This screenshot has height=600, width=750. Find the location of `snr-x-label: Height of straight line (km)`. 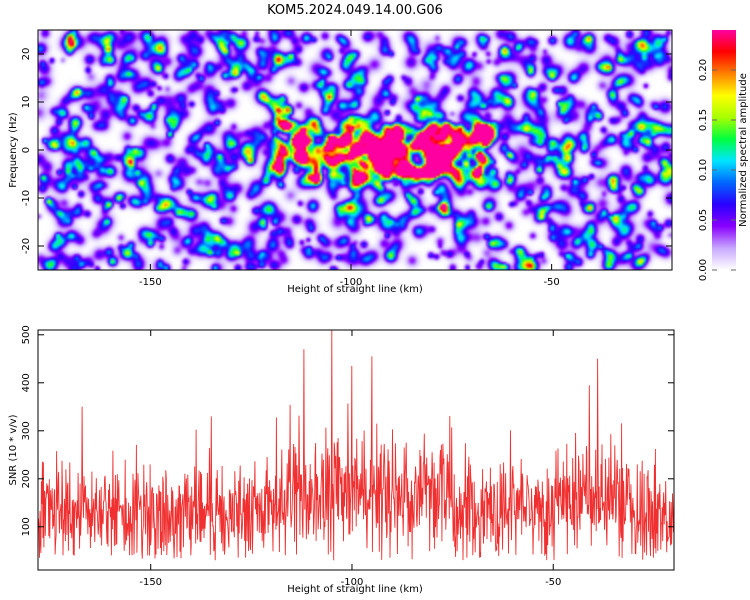

snr-x-label: Height of straight line (km) is located at coordinates (355, 589).